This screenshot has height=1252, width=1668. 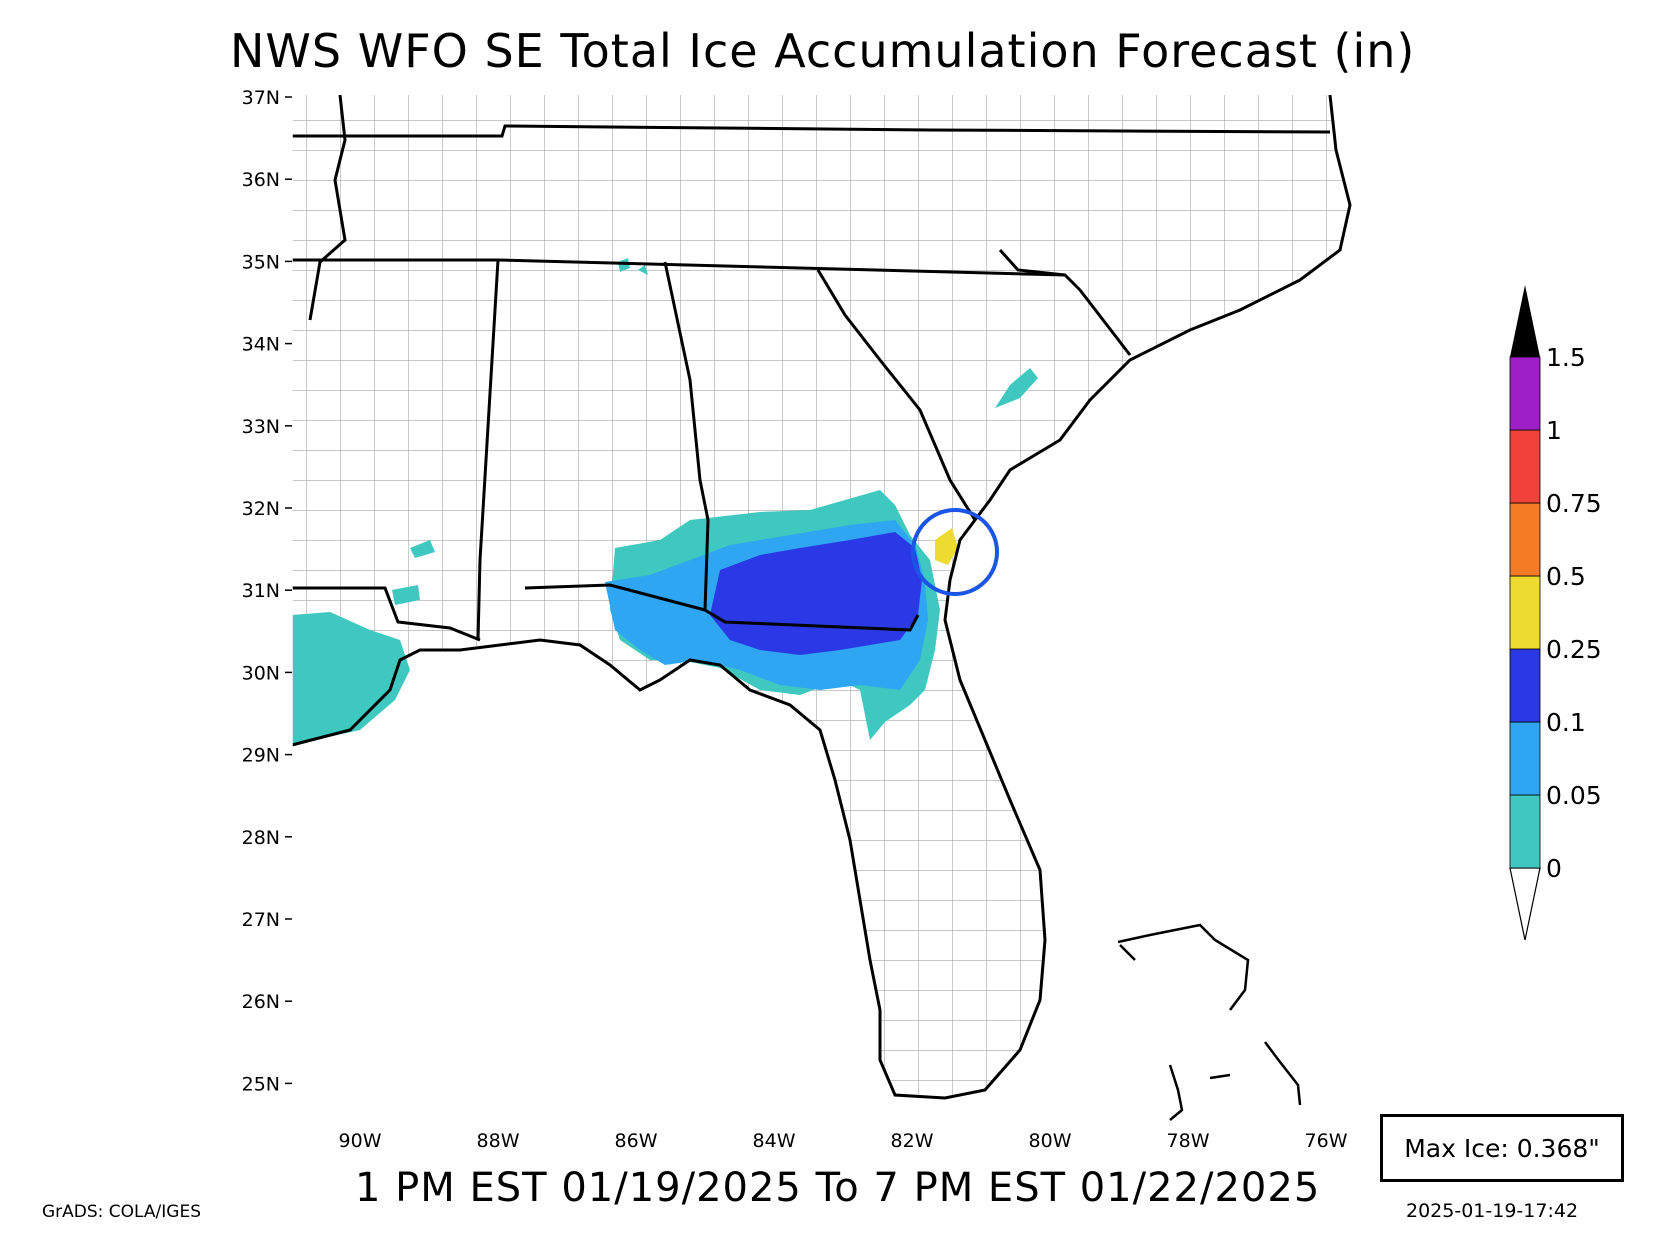 I want to click on lon-tick-label: 82W, so click(x=912, y=1141).